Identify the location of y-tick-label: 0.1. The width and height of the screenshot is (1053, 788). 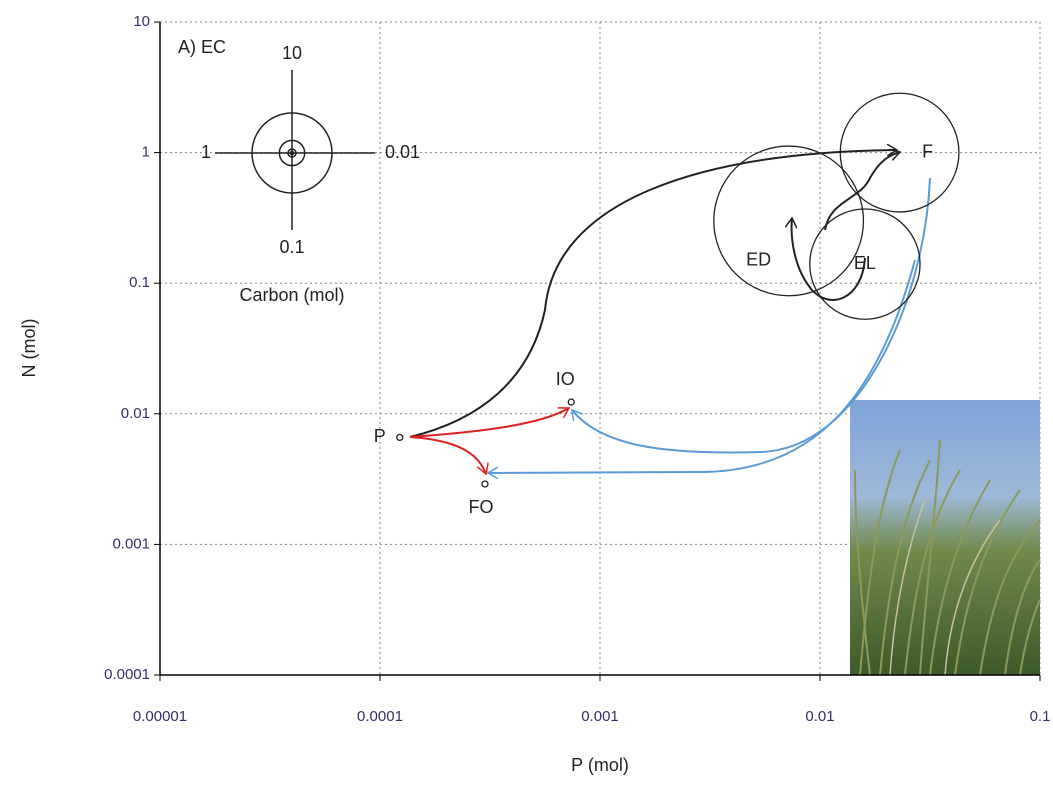
(139, 282).